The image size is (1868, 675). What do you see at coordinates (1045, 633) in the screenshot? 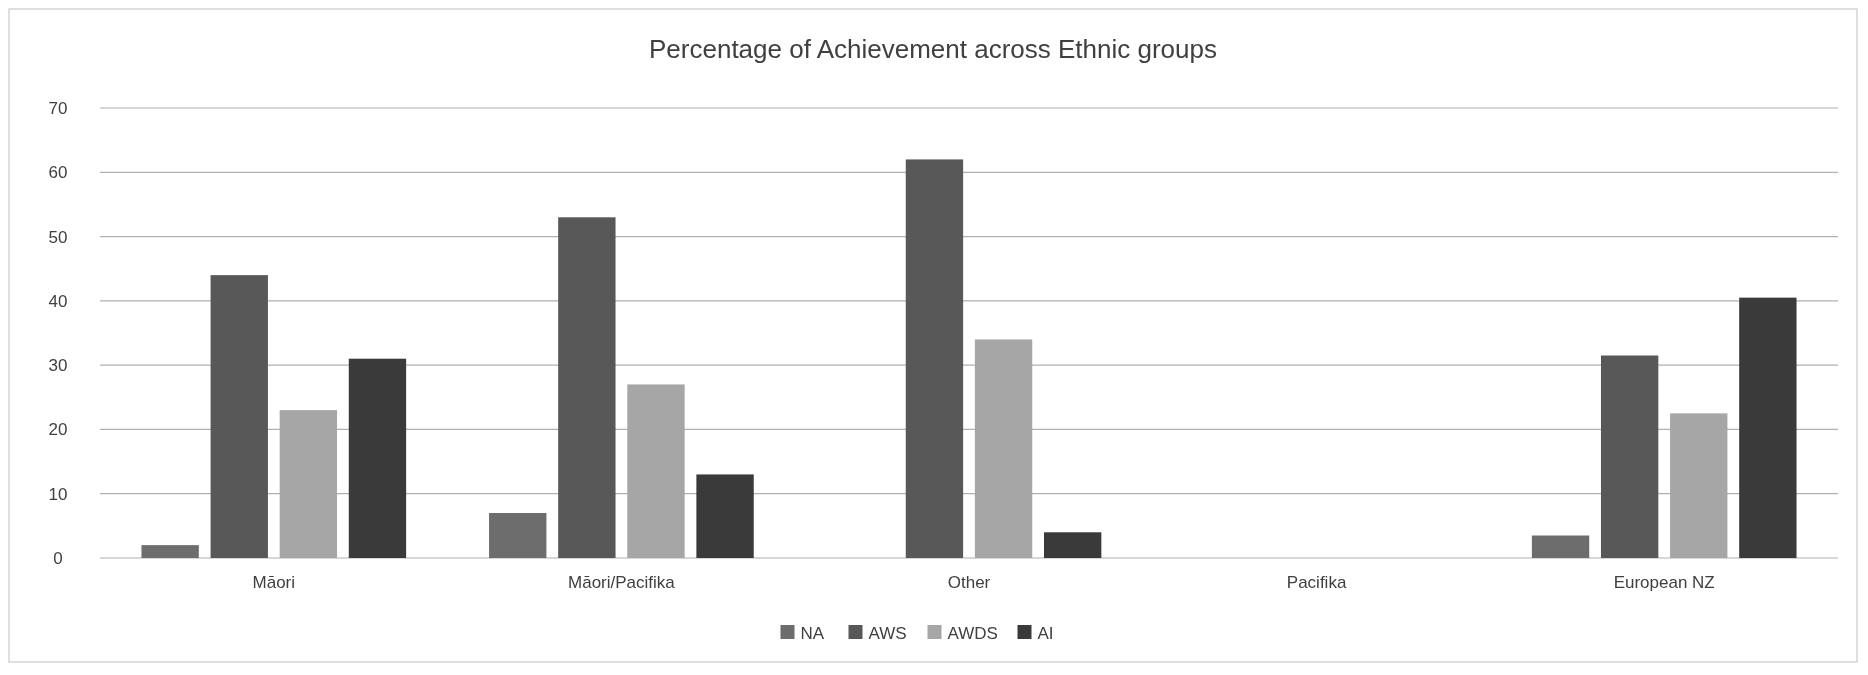
I see `legend-label: AI` at bounding box center [1045, 633].